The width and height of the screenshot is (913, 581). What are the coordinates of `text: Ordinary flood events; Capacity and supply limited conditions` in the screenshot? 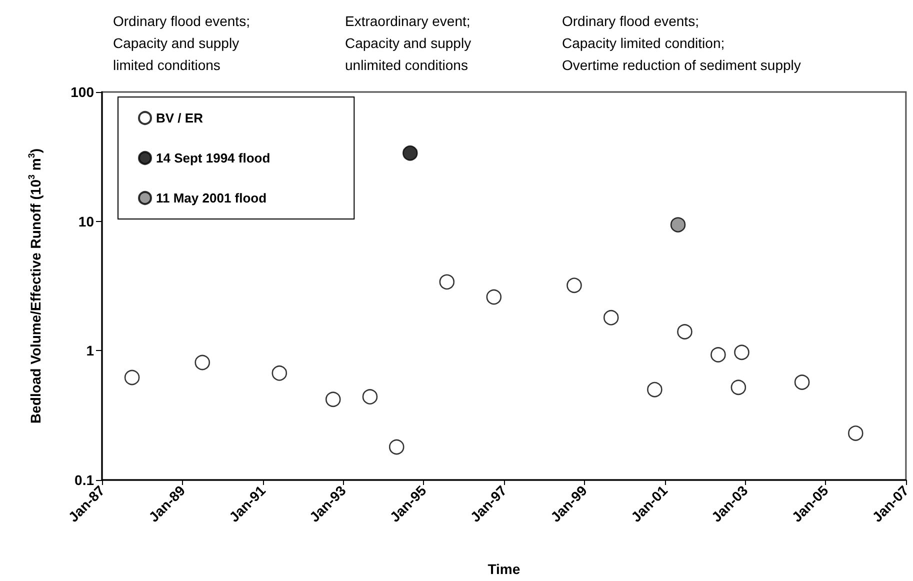 It's located at (181, 43).